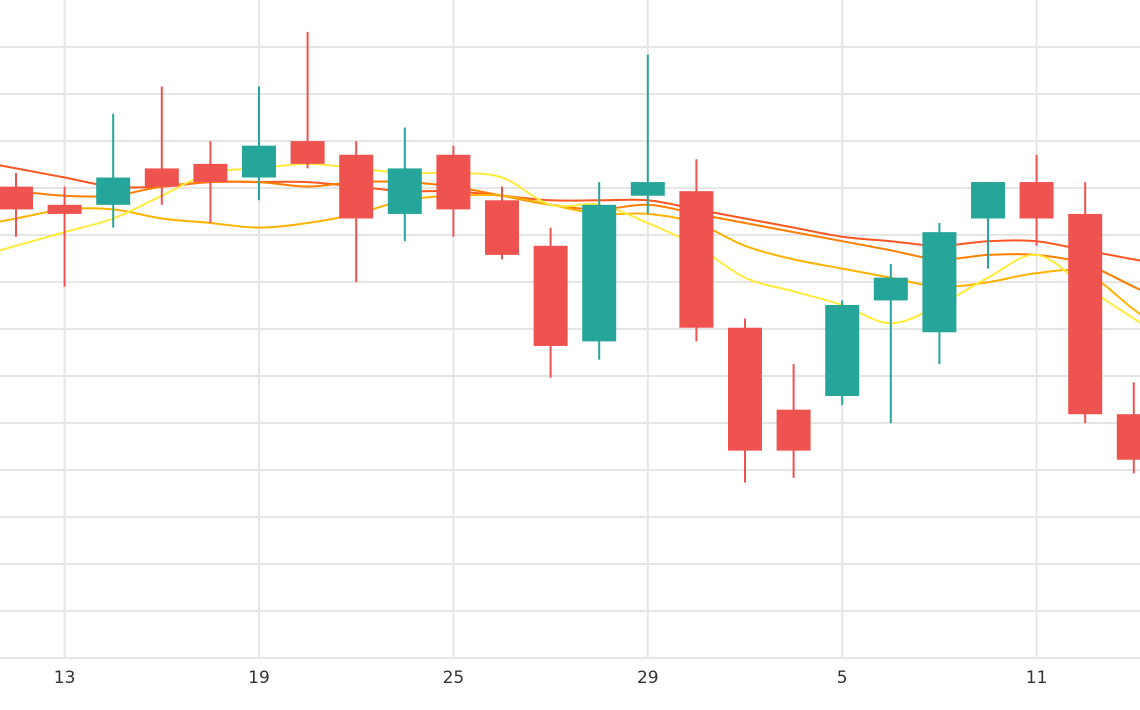 Image resolution: width=1140 pixels, height=710 pixels. I want to click on x-tick-label: 19, so click(259, 678).